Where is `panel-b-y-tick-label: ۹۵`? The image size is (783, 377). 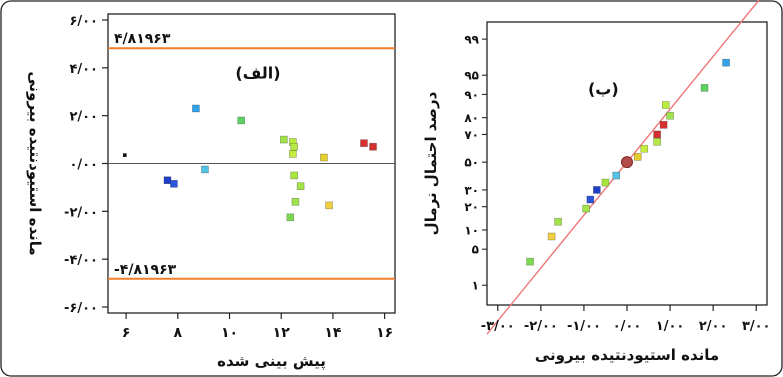 panel-b-y-tick-label: ۹۵ is located at coordinates (471, 76).